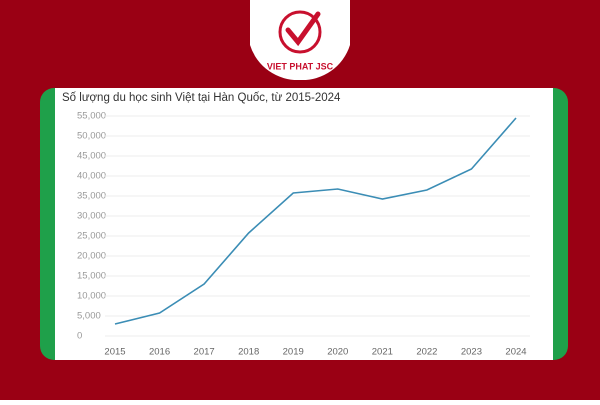 The width and height of the screenshot is (600, 405). What do you see at coordinates (204, 352) in the screenshot?
I see `x-tick-label: 2017` at bounding box center [204, 352].